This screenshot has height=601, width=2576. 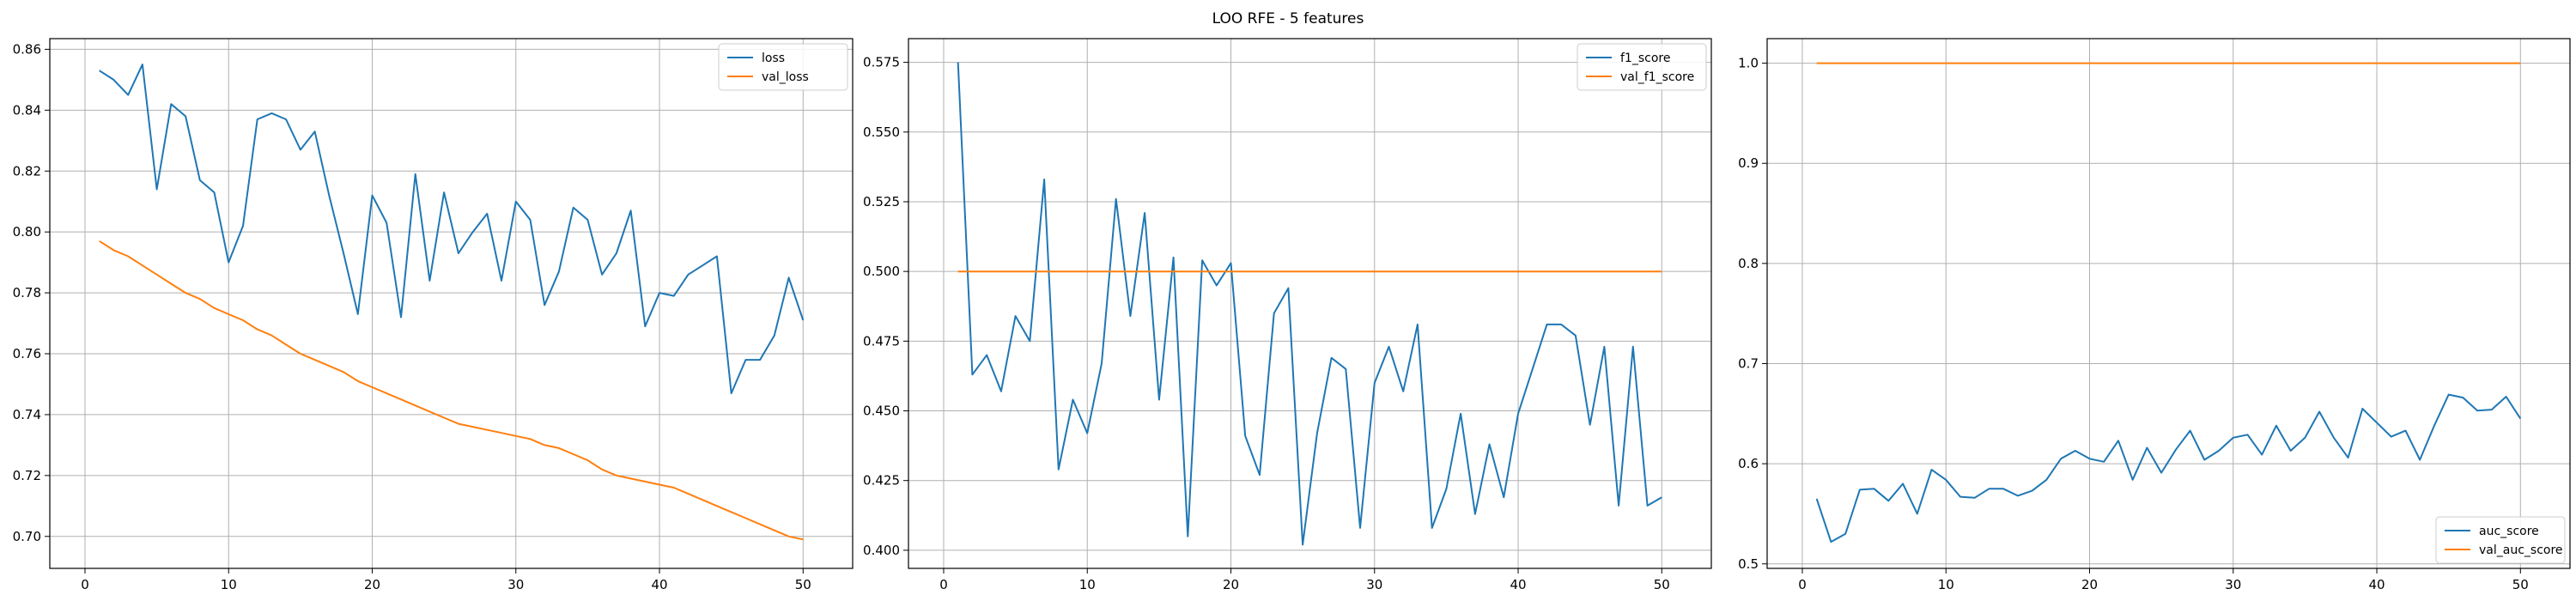 What do you see at coordinates (881, 132) in the screenshot?
I see `y-tick-label: 0.550` at bounding box center [881, 132].